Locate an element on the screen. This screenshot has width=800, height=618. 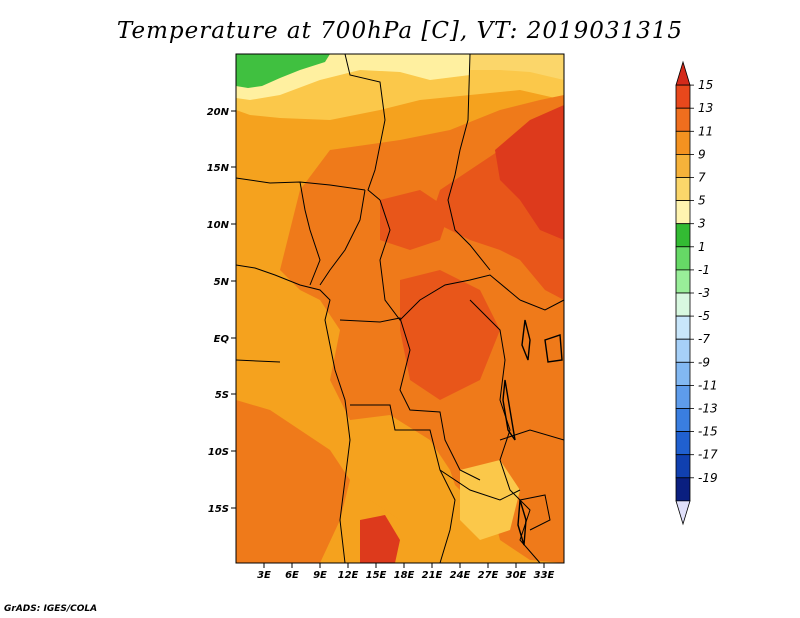
lat-label: 5N is located at coordinates (222, 282).